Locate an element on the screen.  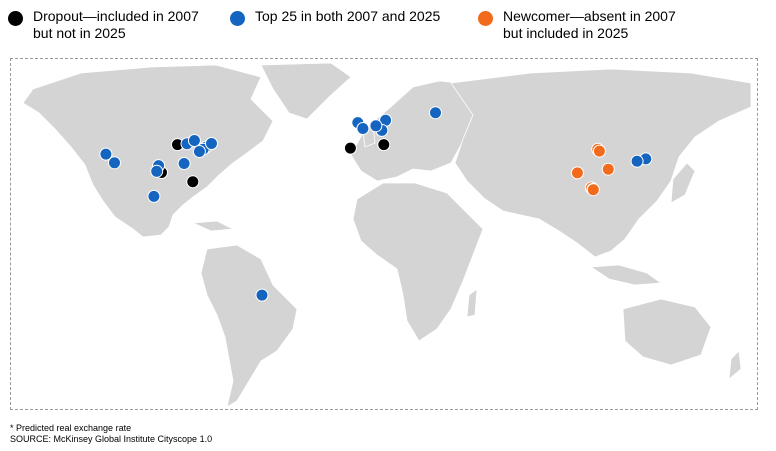
legend-item-dropout: Dropout—included in 2007 but not in 2025 is located at coordinates (103, 25).